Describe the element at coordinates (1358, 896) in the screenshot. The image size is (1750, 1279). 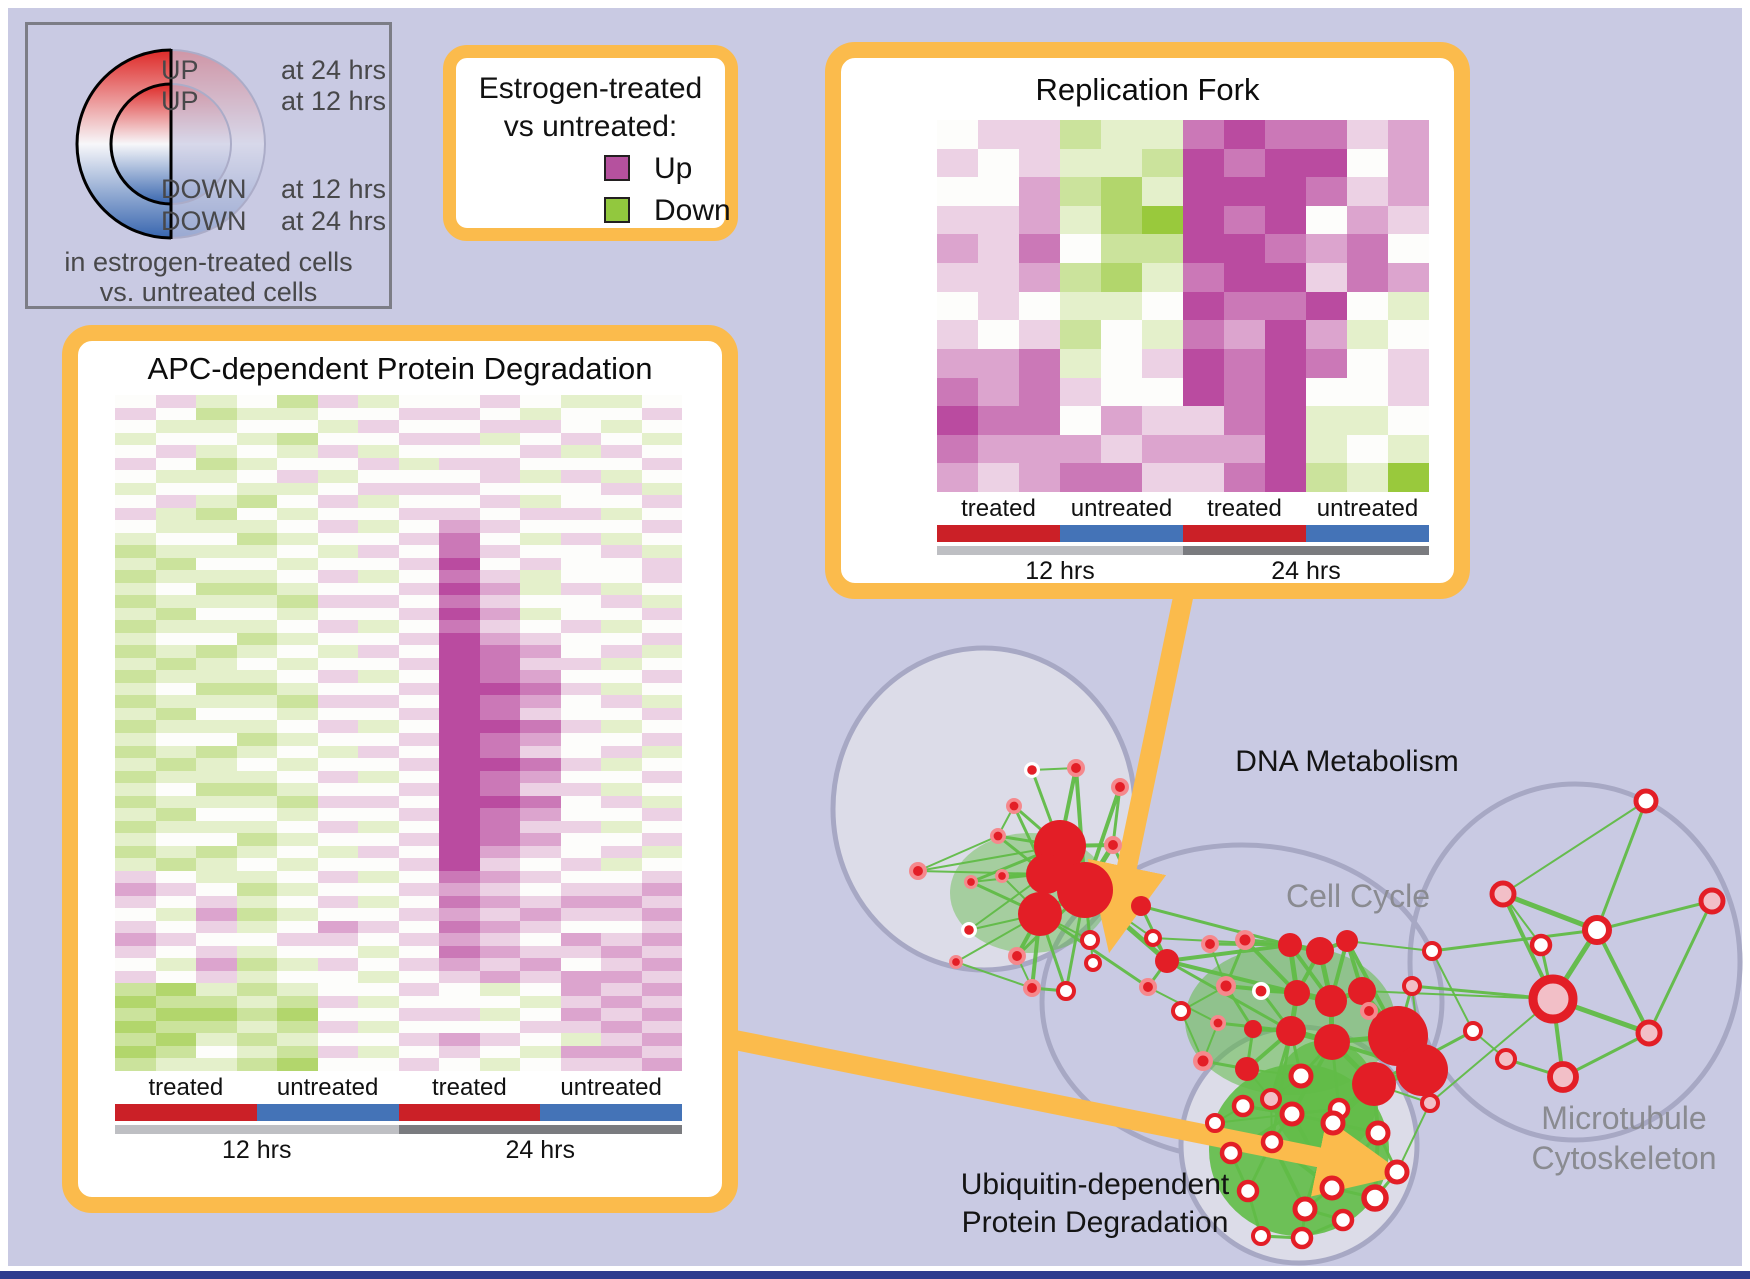
I see `cluster-label-cell-cycle: Cell Cycle` at that location.